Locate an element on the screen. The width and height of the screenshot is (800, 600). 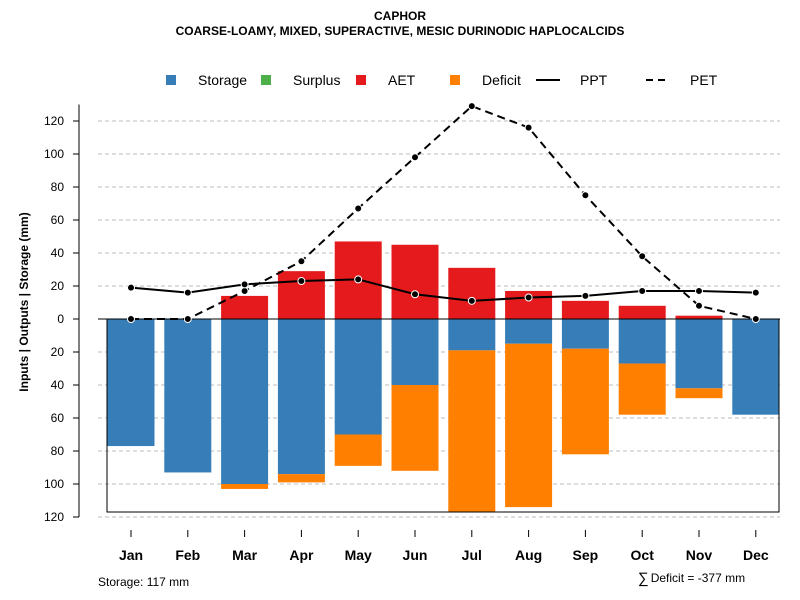
sigma-symbol: ∑ is located at coordinates (643, 578).